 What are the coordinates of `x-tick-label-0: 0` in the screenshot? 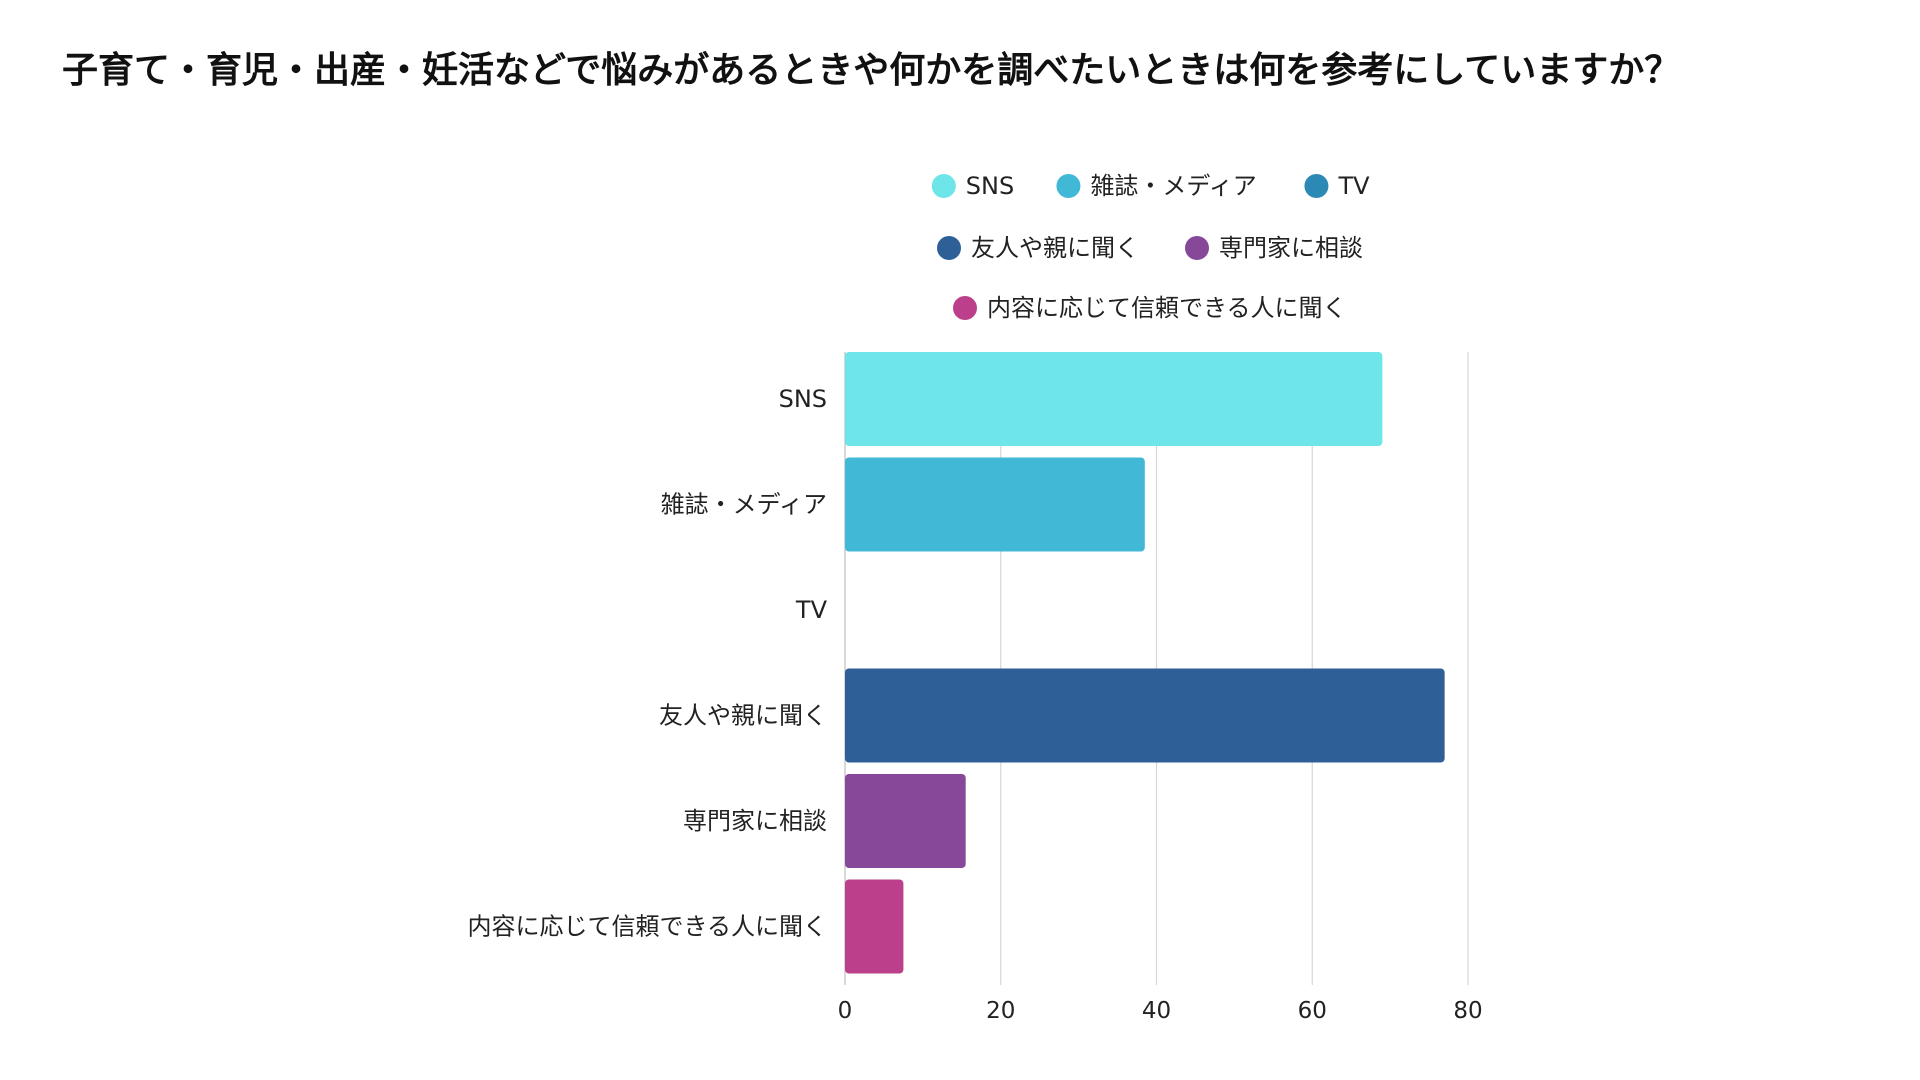 It's located at (845, 1011).